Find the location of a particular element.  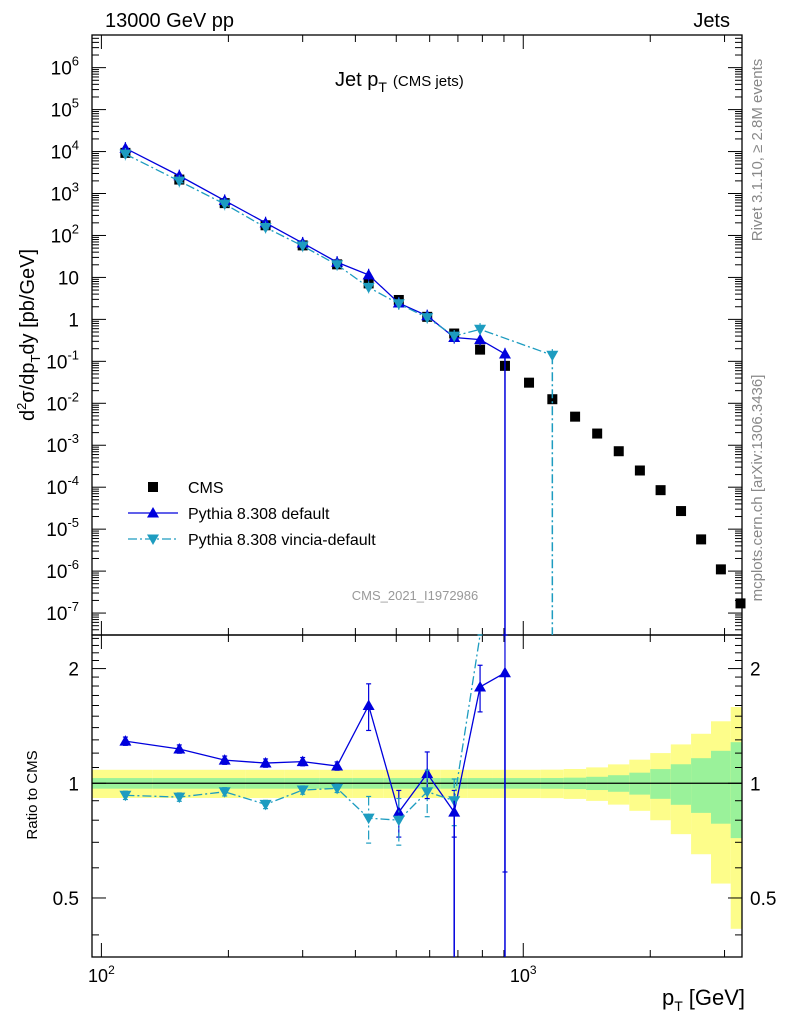

main-y-tick-label: 10⁶ is located at coordinates (65, 67).